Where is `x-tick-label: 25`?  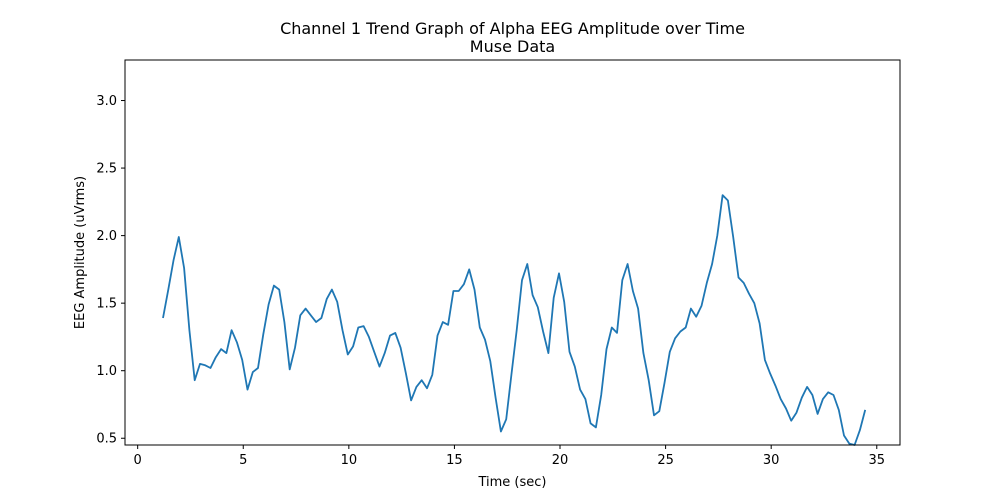 x-tick-label: 25 is located at coordinates (665, 460).